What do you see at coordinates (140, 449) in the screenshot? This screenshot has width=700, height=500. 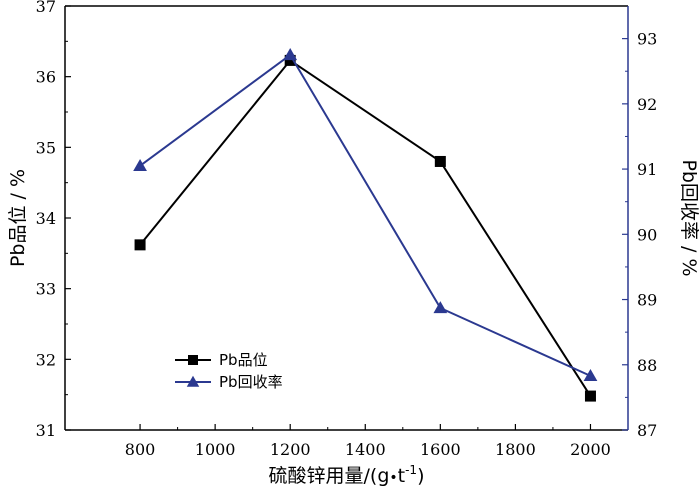 I see `x-tick-label: 800` at bounding box center [140, 449].